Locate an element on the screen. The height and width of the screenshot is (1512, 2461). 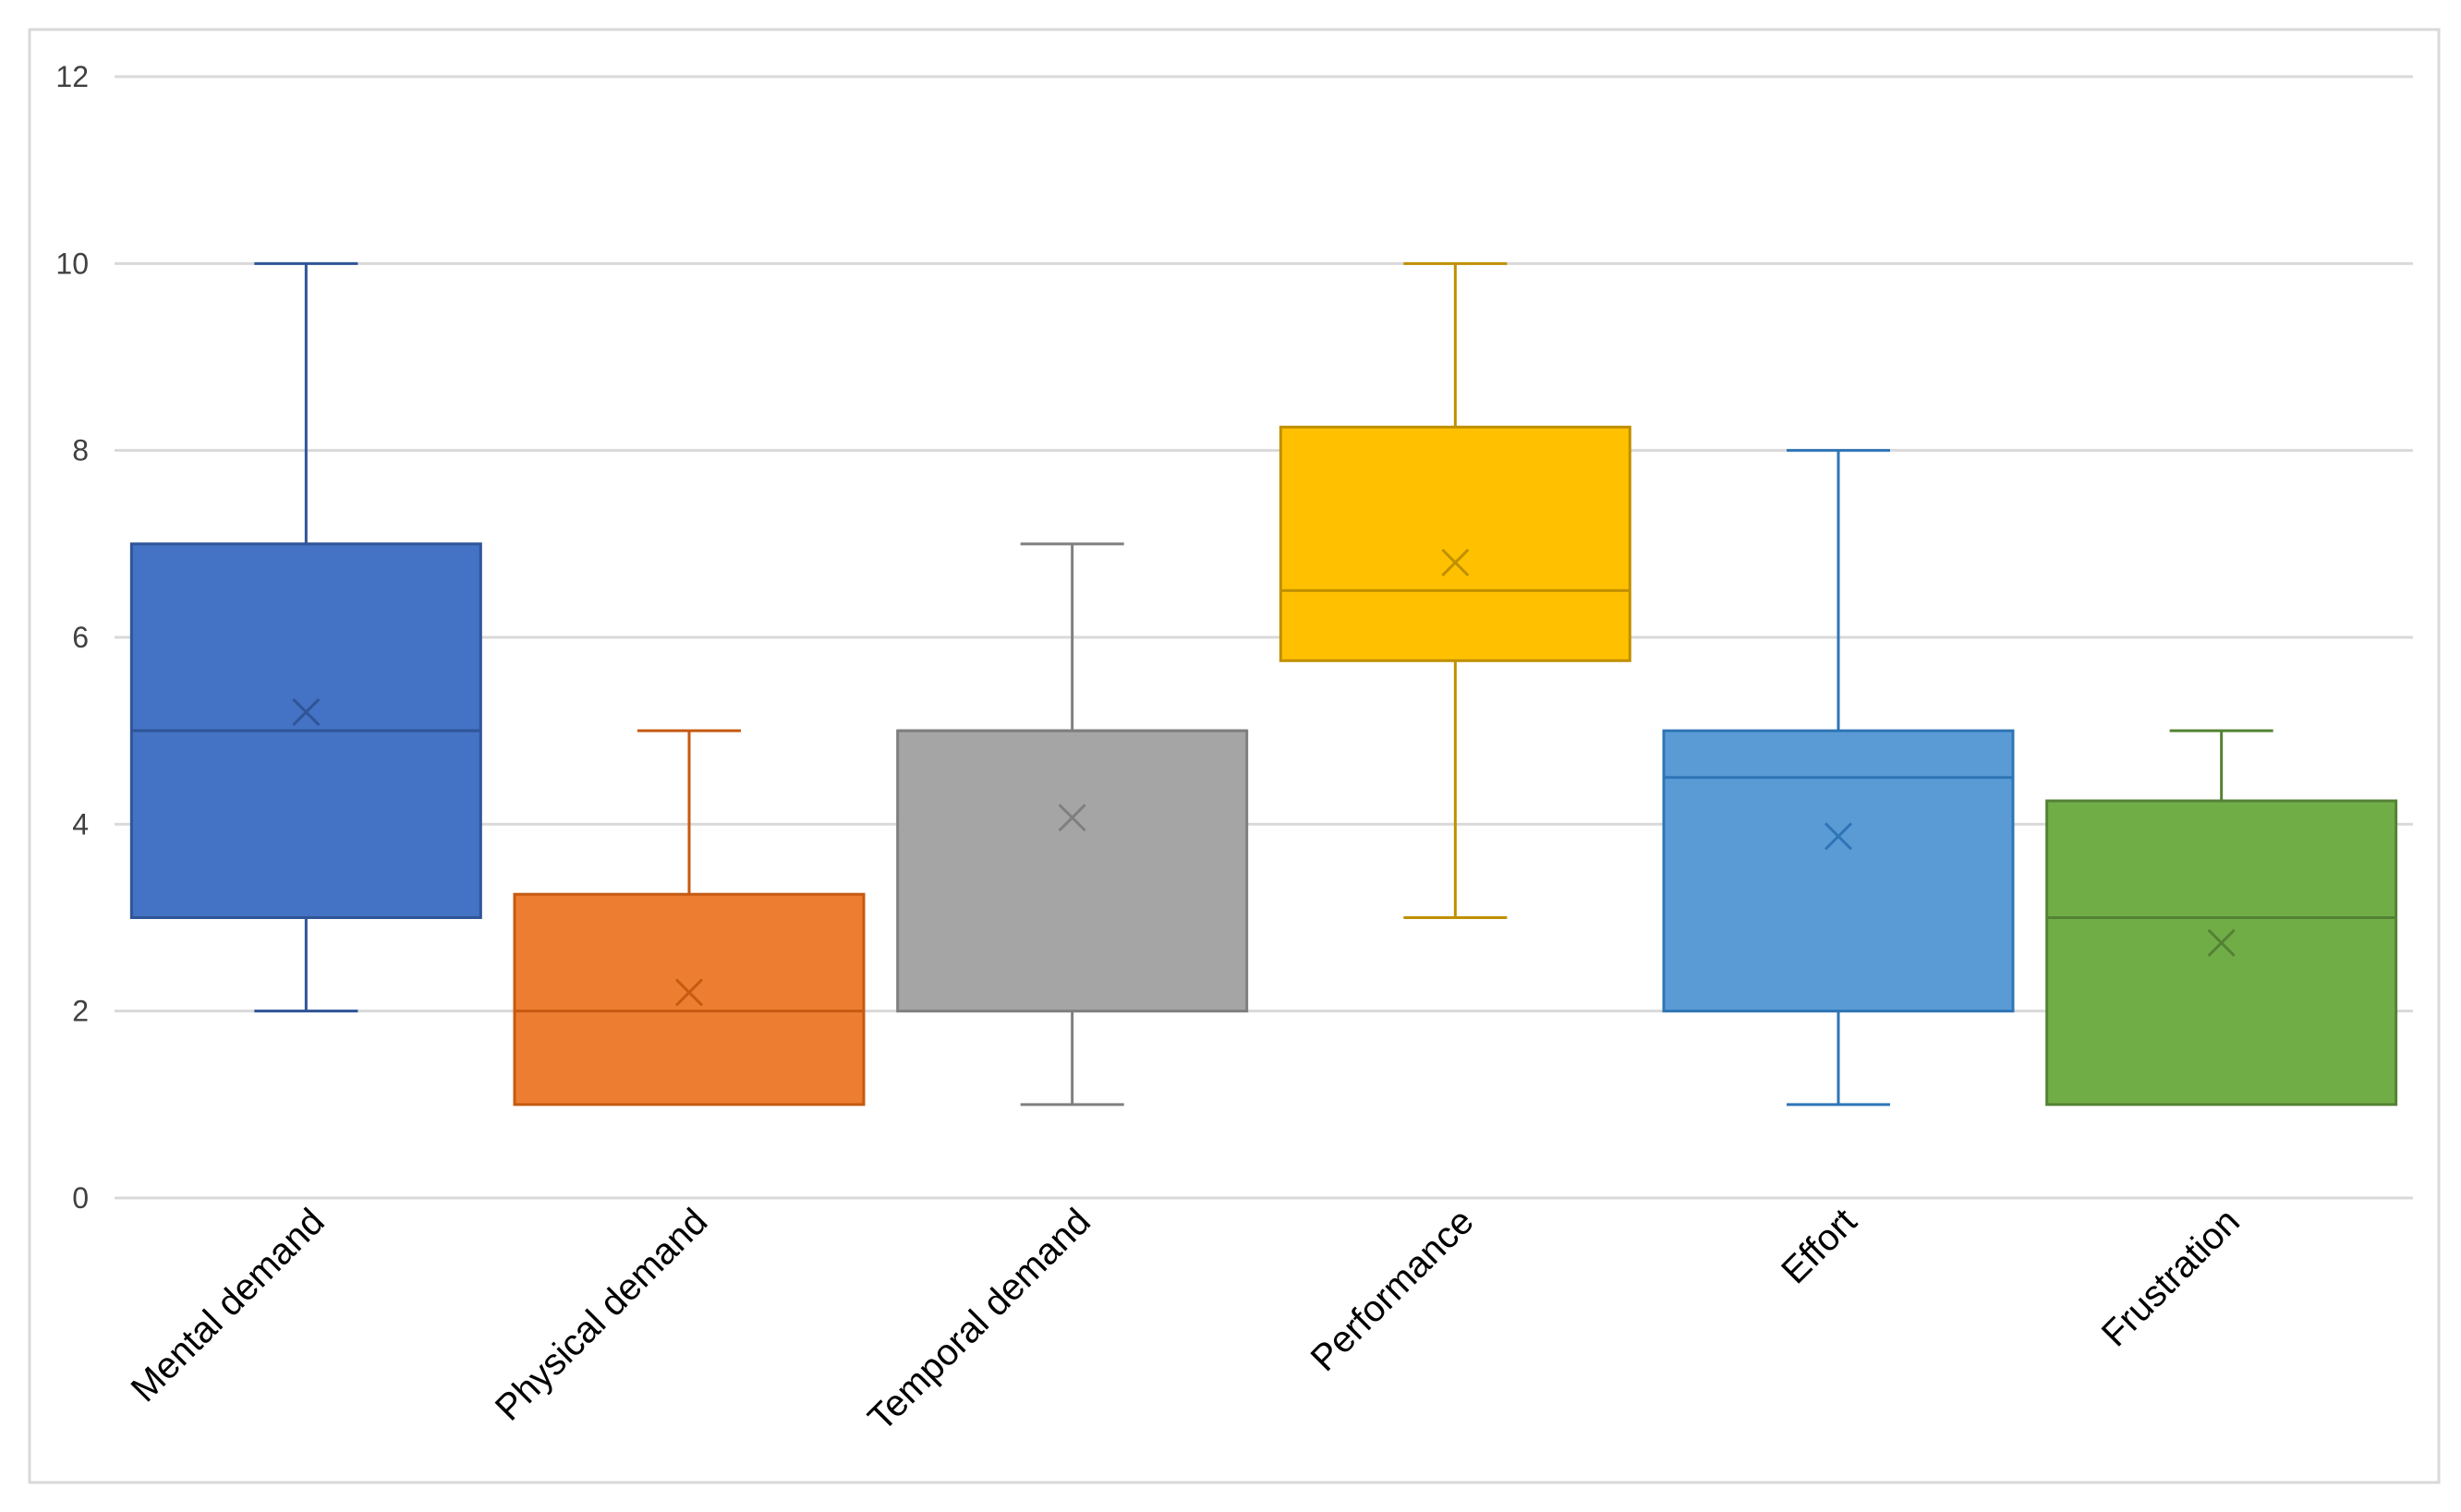
y-tick-label: 4 is located at coordinates (80, 824).